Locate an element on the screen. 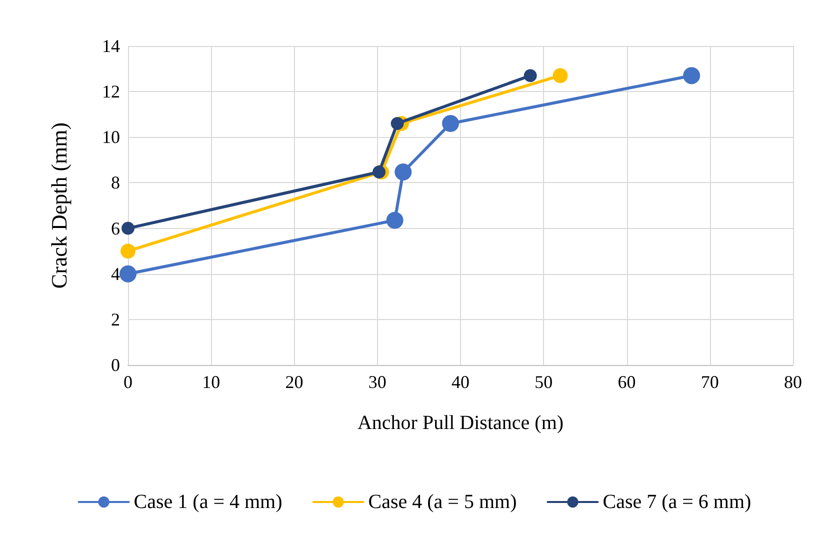 This screenshot has width=829, height=533. x-tick-label: 10 is located at coordinates (211, 382).